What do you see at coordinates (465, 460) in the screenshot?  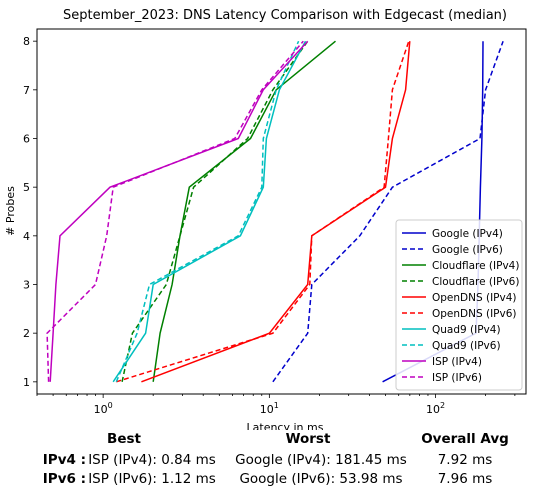 I see `summary-ipv4-avg: 7.92 ms` at bounding box center [465, 460].